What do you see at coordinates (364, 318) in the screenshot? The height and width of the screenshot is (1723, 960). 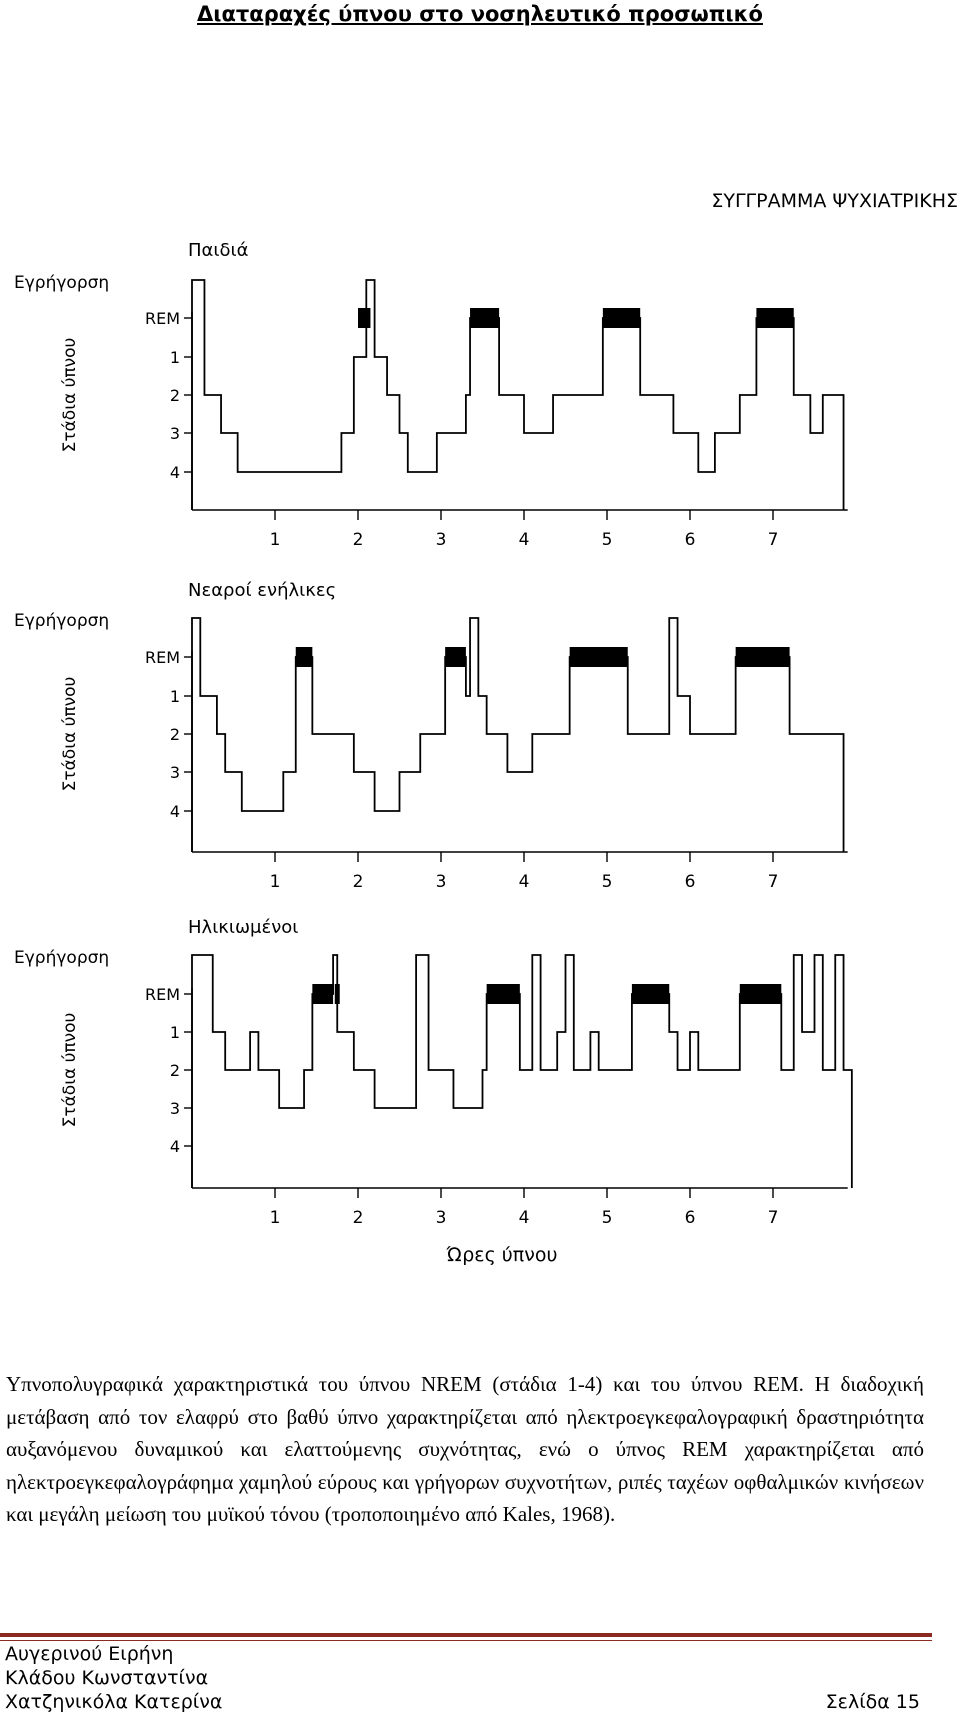 I see `rem-period-bar` at bounding box center [364, 318].